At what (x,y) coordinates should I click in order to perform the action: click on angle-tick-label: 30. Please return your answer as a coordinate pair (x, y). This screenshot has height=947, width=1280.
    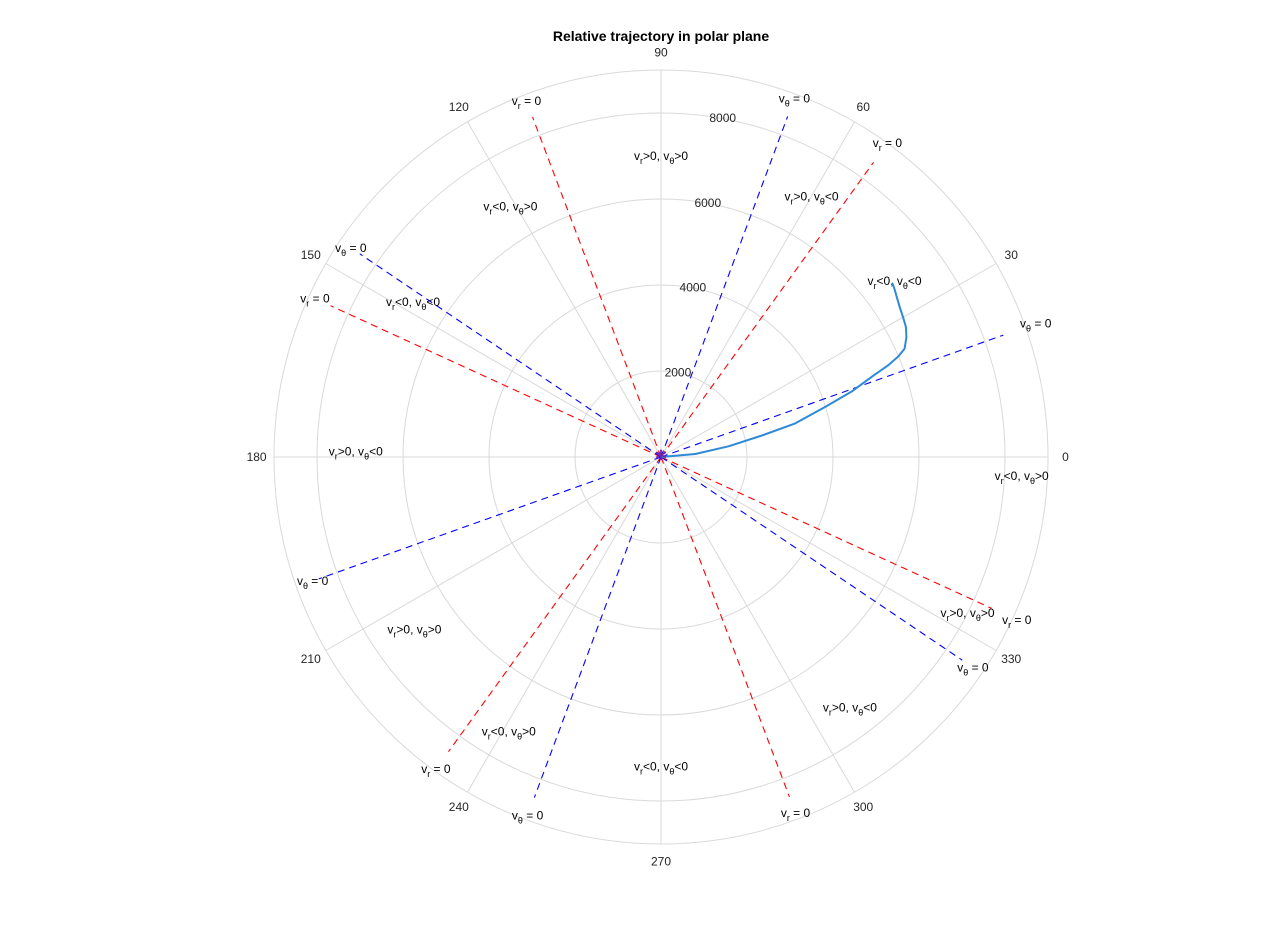
    Looking at the image, I should click on (1012, 255).